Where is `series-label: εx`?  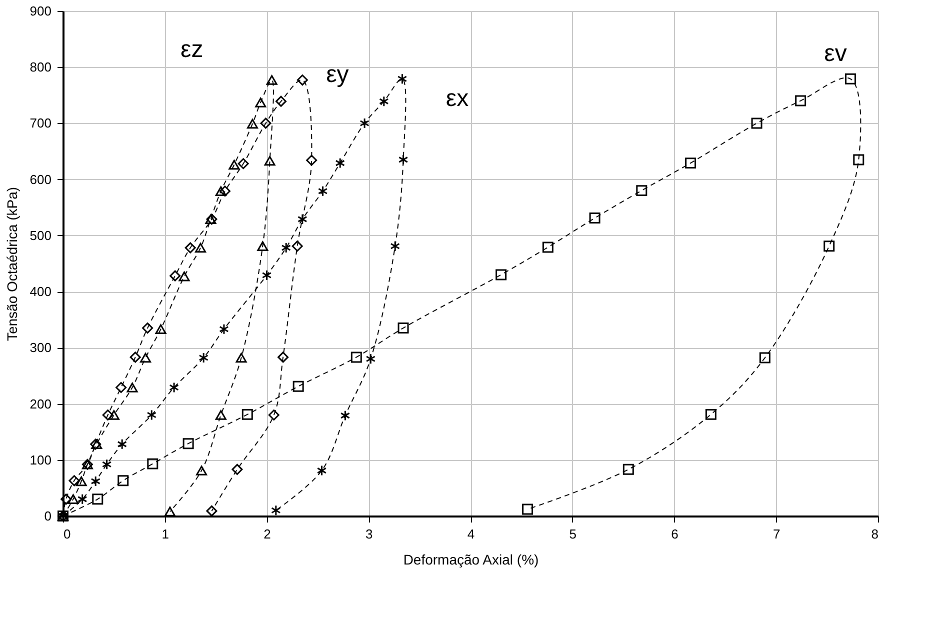
series-label: εx is located at coordinates (457, 98).